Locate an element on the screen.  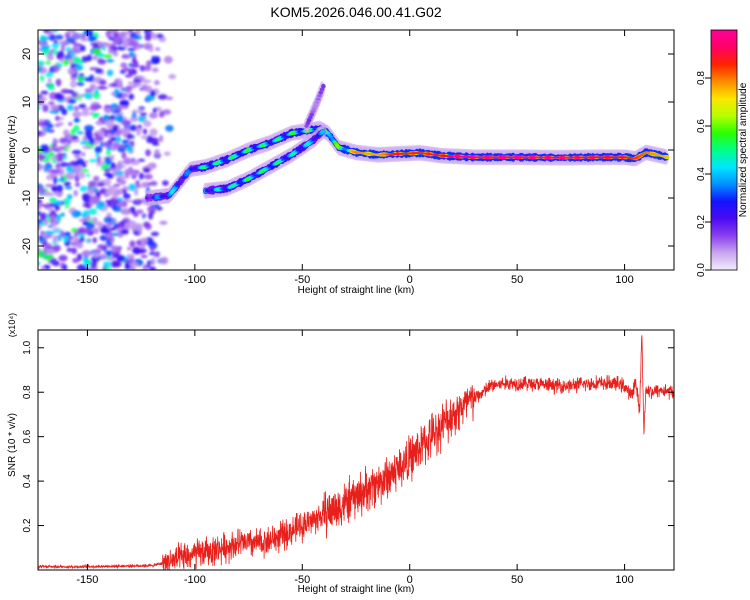
colorbar-tick-label: 0.4 is located at coordinates (701, 174).